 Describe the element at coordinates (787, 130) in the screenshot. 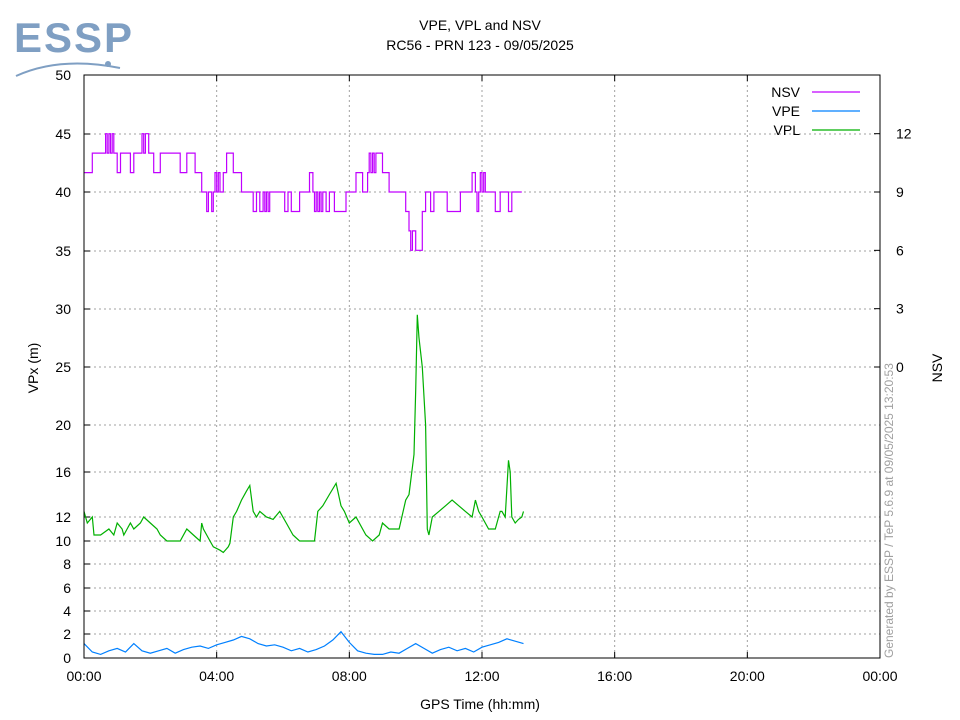

I see `legend-label-vpl: VPL` at that location.